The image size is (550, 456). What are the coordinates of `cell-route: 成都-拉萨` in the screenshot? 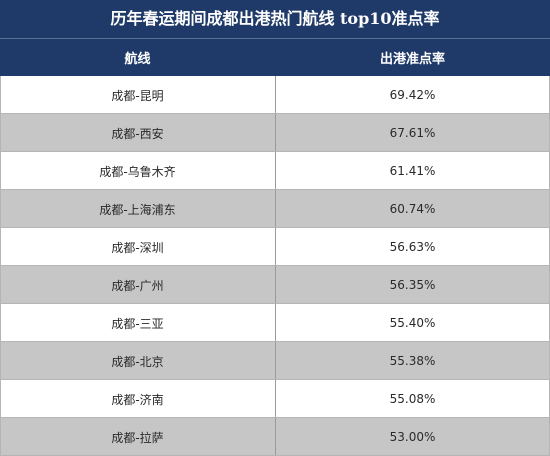 It's located at (137, 437).